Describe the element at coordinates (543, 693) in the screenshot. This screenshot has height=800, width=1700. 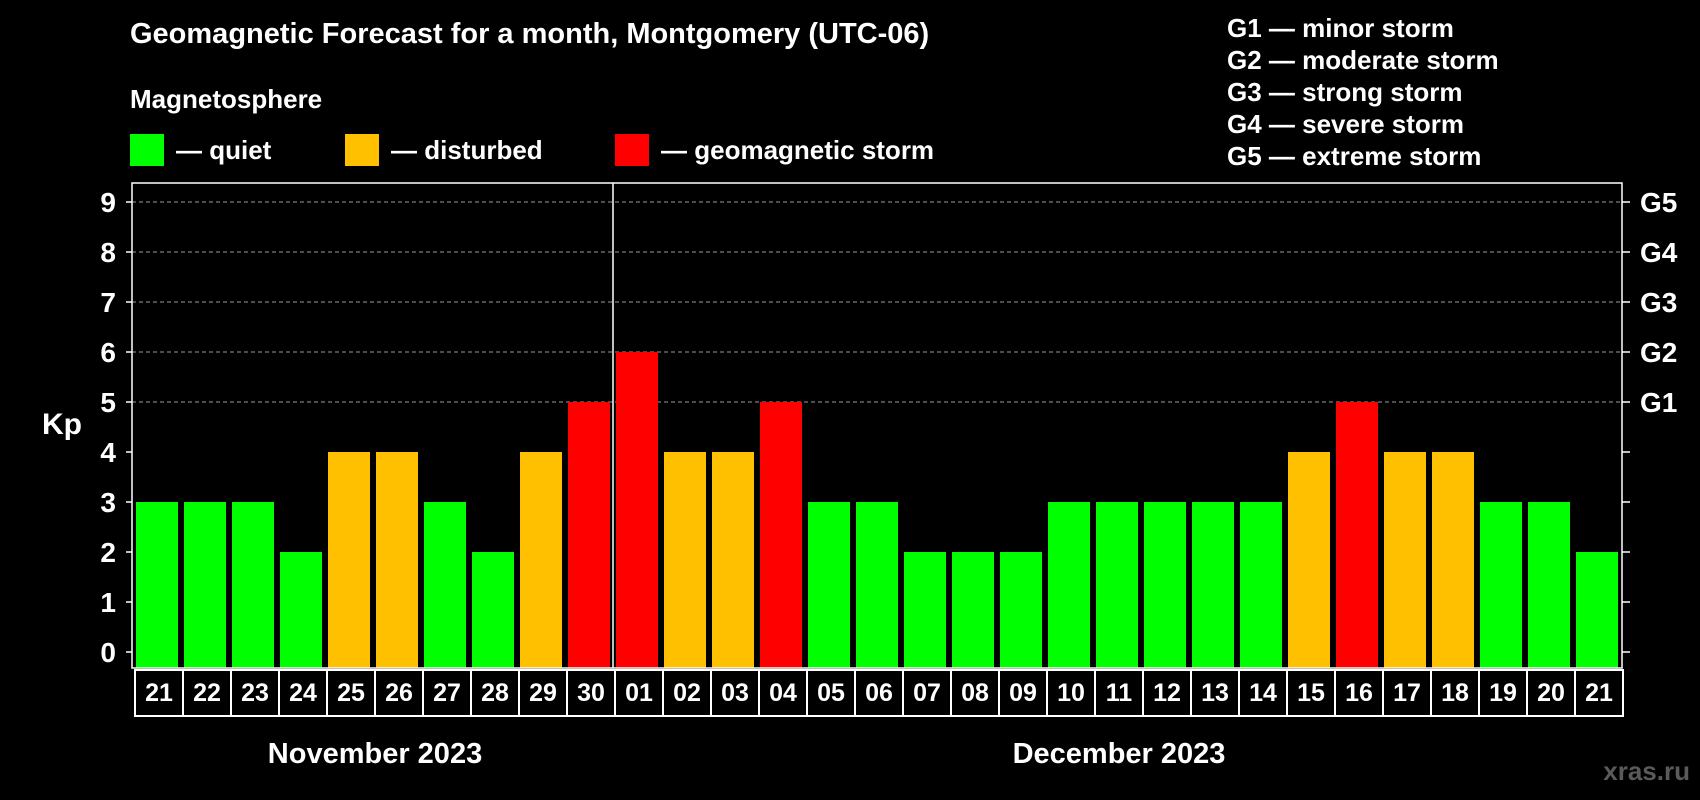
I see `date-label-8: 29` at that location.